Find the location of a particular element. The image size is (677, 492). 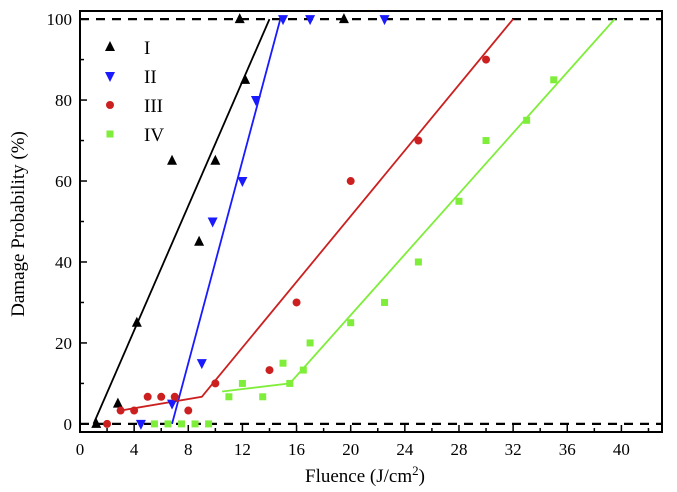

y-tick-label: 40 is located at coordinates (63, 262).